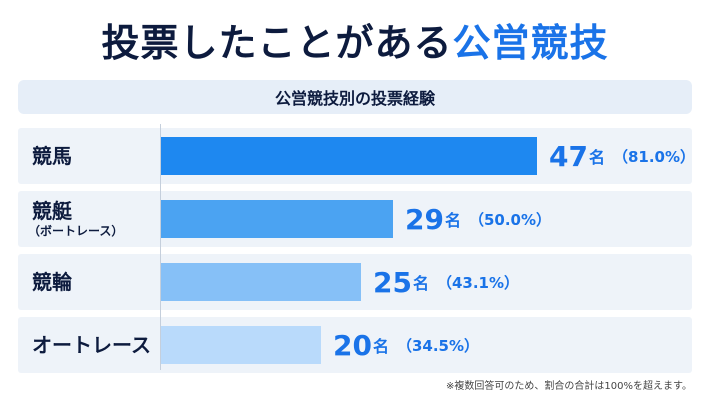  I want to click on title-main: 投票したことがある, so click(277, 43).